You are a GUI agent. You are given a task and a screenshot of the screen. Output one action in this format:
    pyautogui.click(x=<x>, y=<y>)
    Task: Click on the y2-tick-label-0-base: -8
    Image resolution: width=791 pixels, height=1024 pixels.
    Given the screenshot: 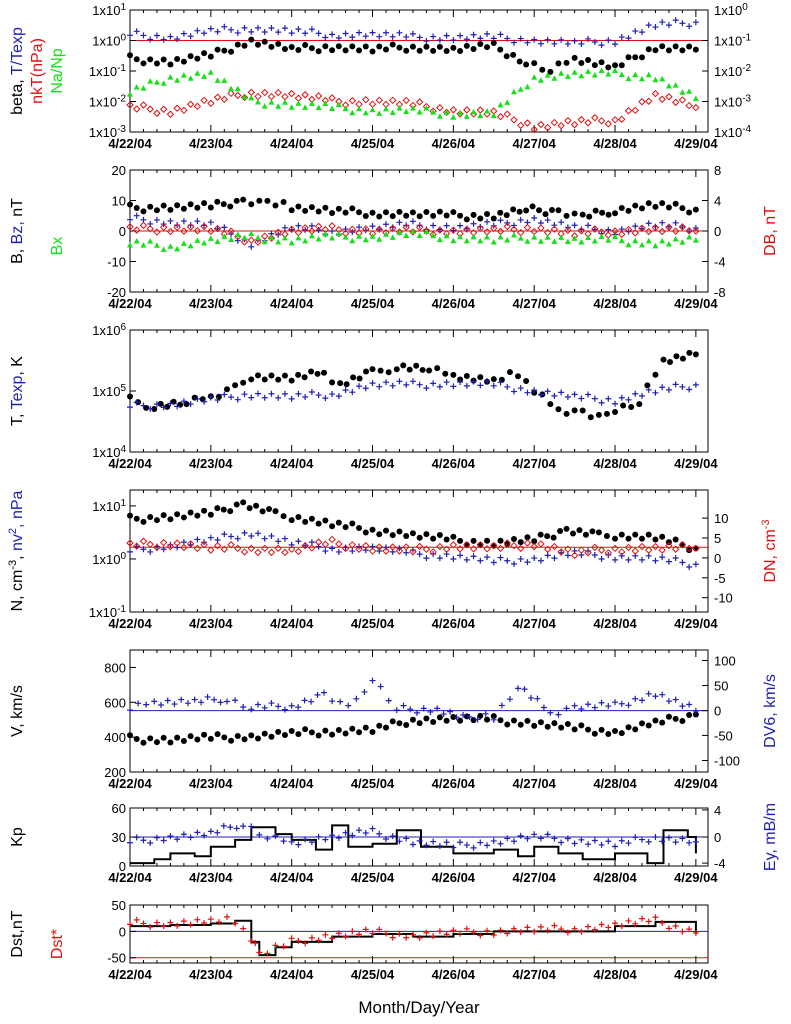 What is the action you would take?
    pyautogui.click(x=720, y=292)
    